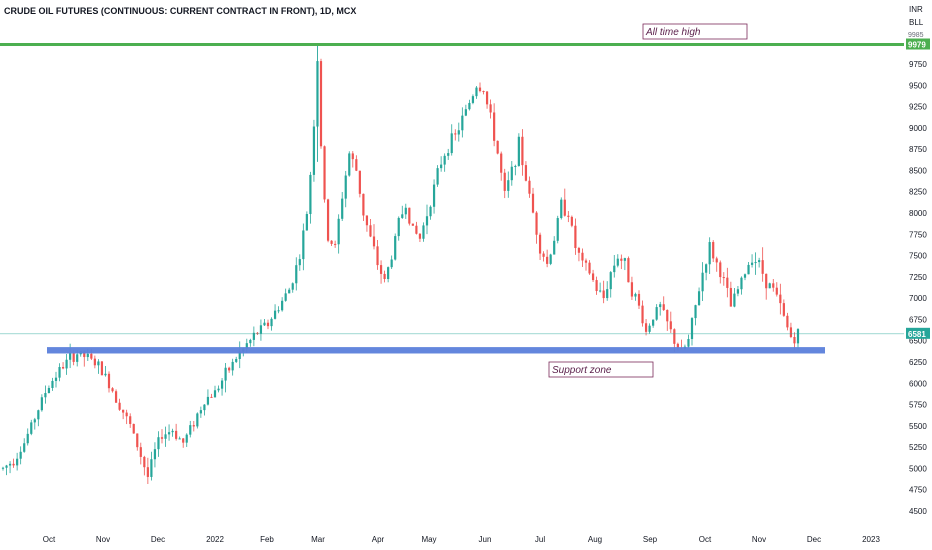 The image size is (932, 550). Describe the element at coordinates (918, 277) in the screenshot. I see `y-tick-7250: 7250` at that location.